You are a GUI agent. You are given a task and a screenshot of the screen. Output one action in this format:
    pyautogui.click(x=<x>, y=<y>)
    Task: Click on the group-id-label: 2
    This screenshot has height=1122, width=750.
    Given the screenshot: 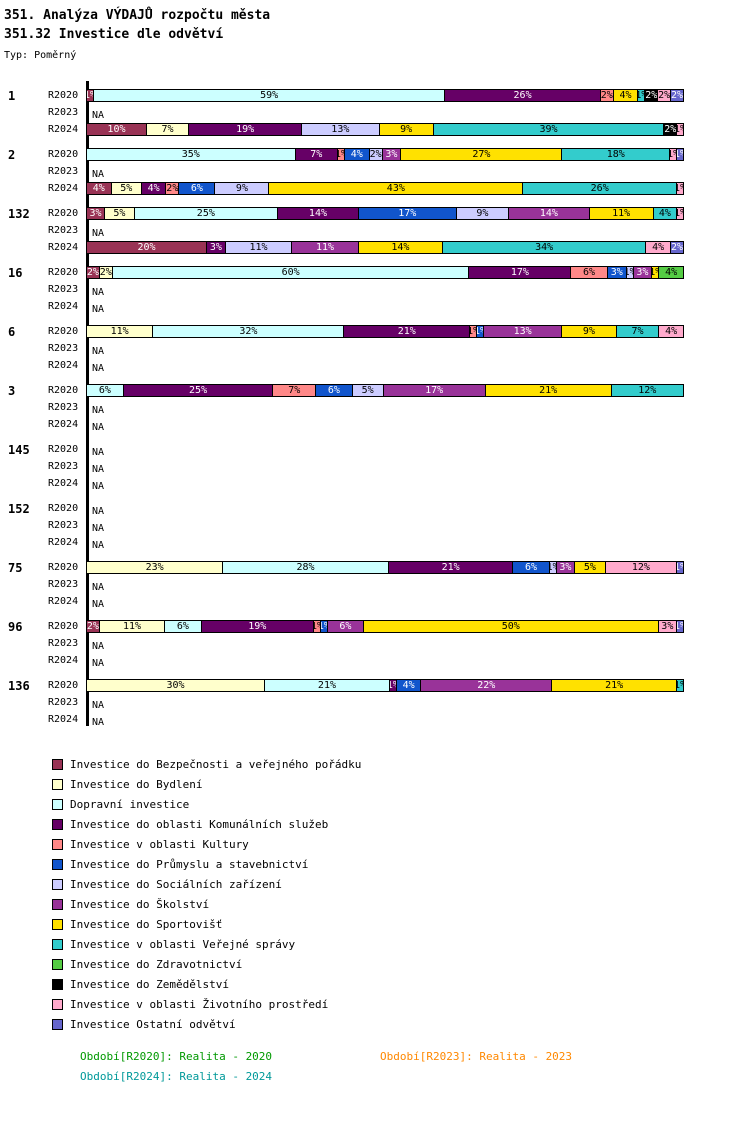 What is the action you would take?
    pyautogui.click(x=12, y=154)
    